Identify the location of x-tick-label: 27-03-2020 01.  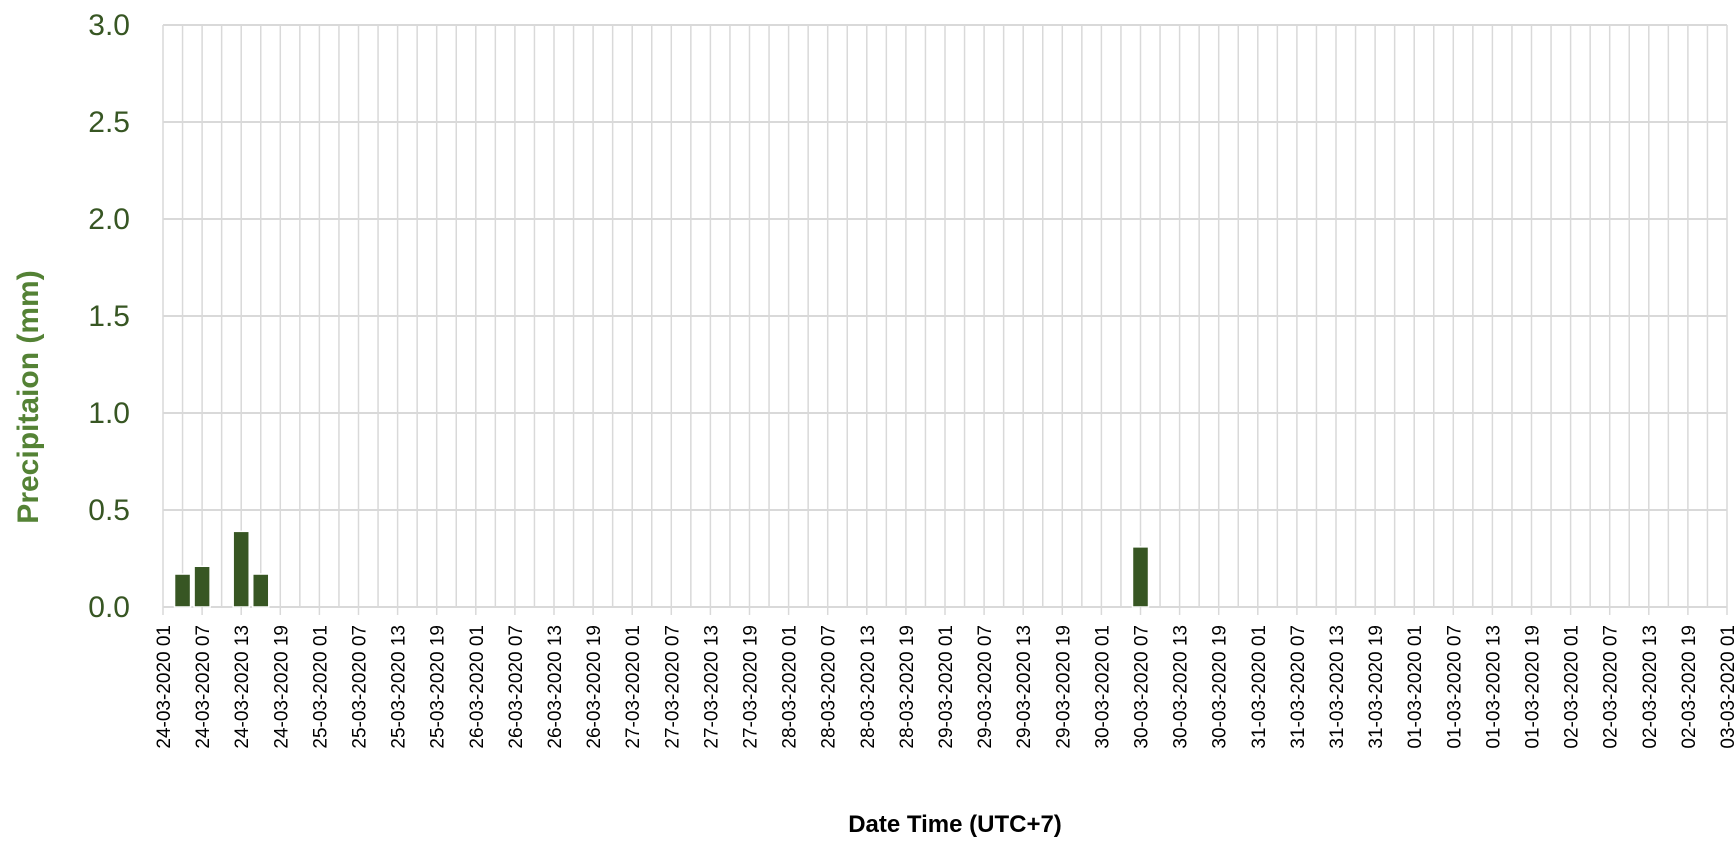
(633, 687).